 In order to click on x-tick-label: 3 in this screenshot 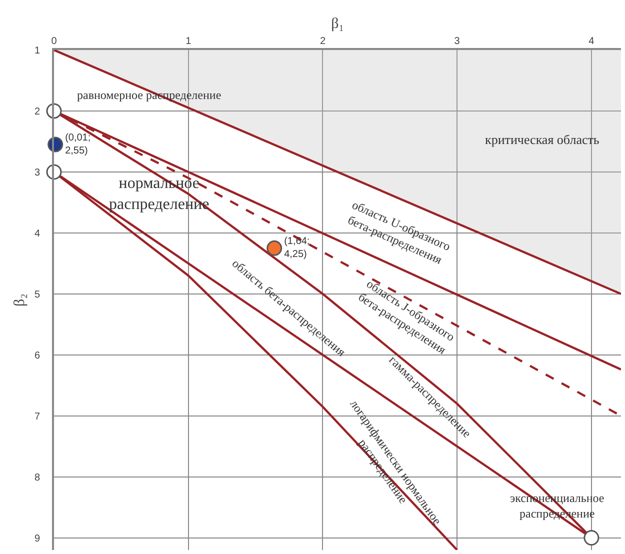, I will do `click(457, 41)`.